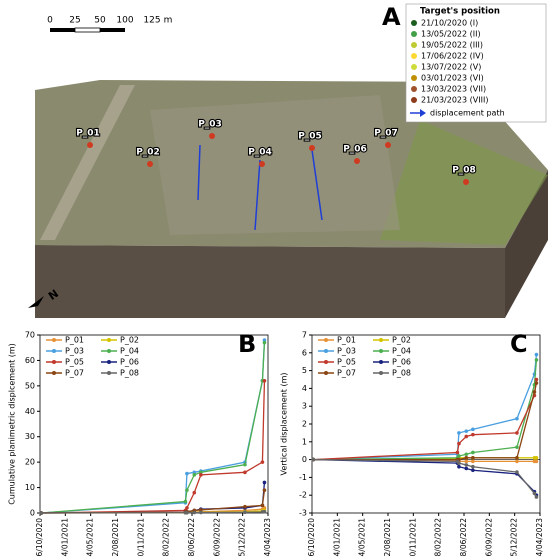  Describe the element at coordinates (166, 537) in the screenshot. I see `x-tick-label: 28/02/2022` at that location.